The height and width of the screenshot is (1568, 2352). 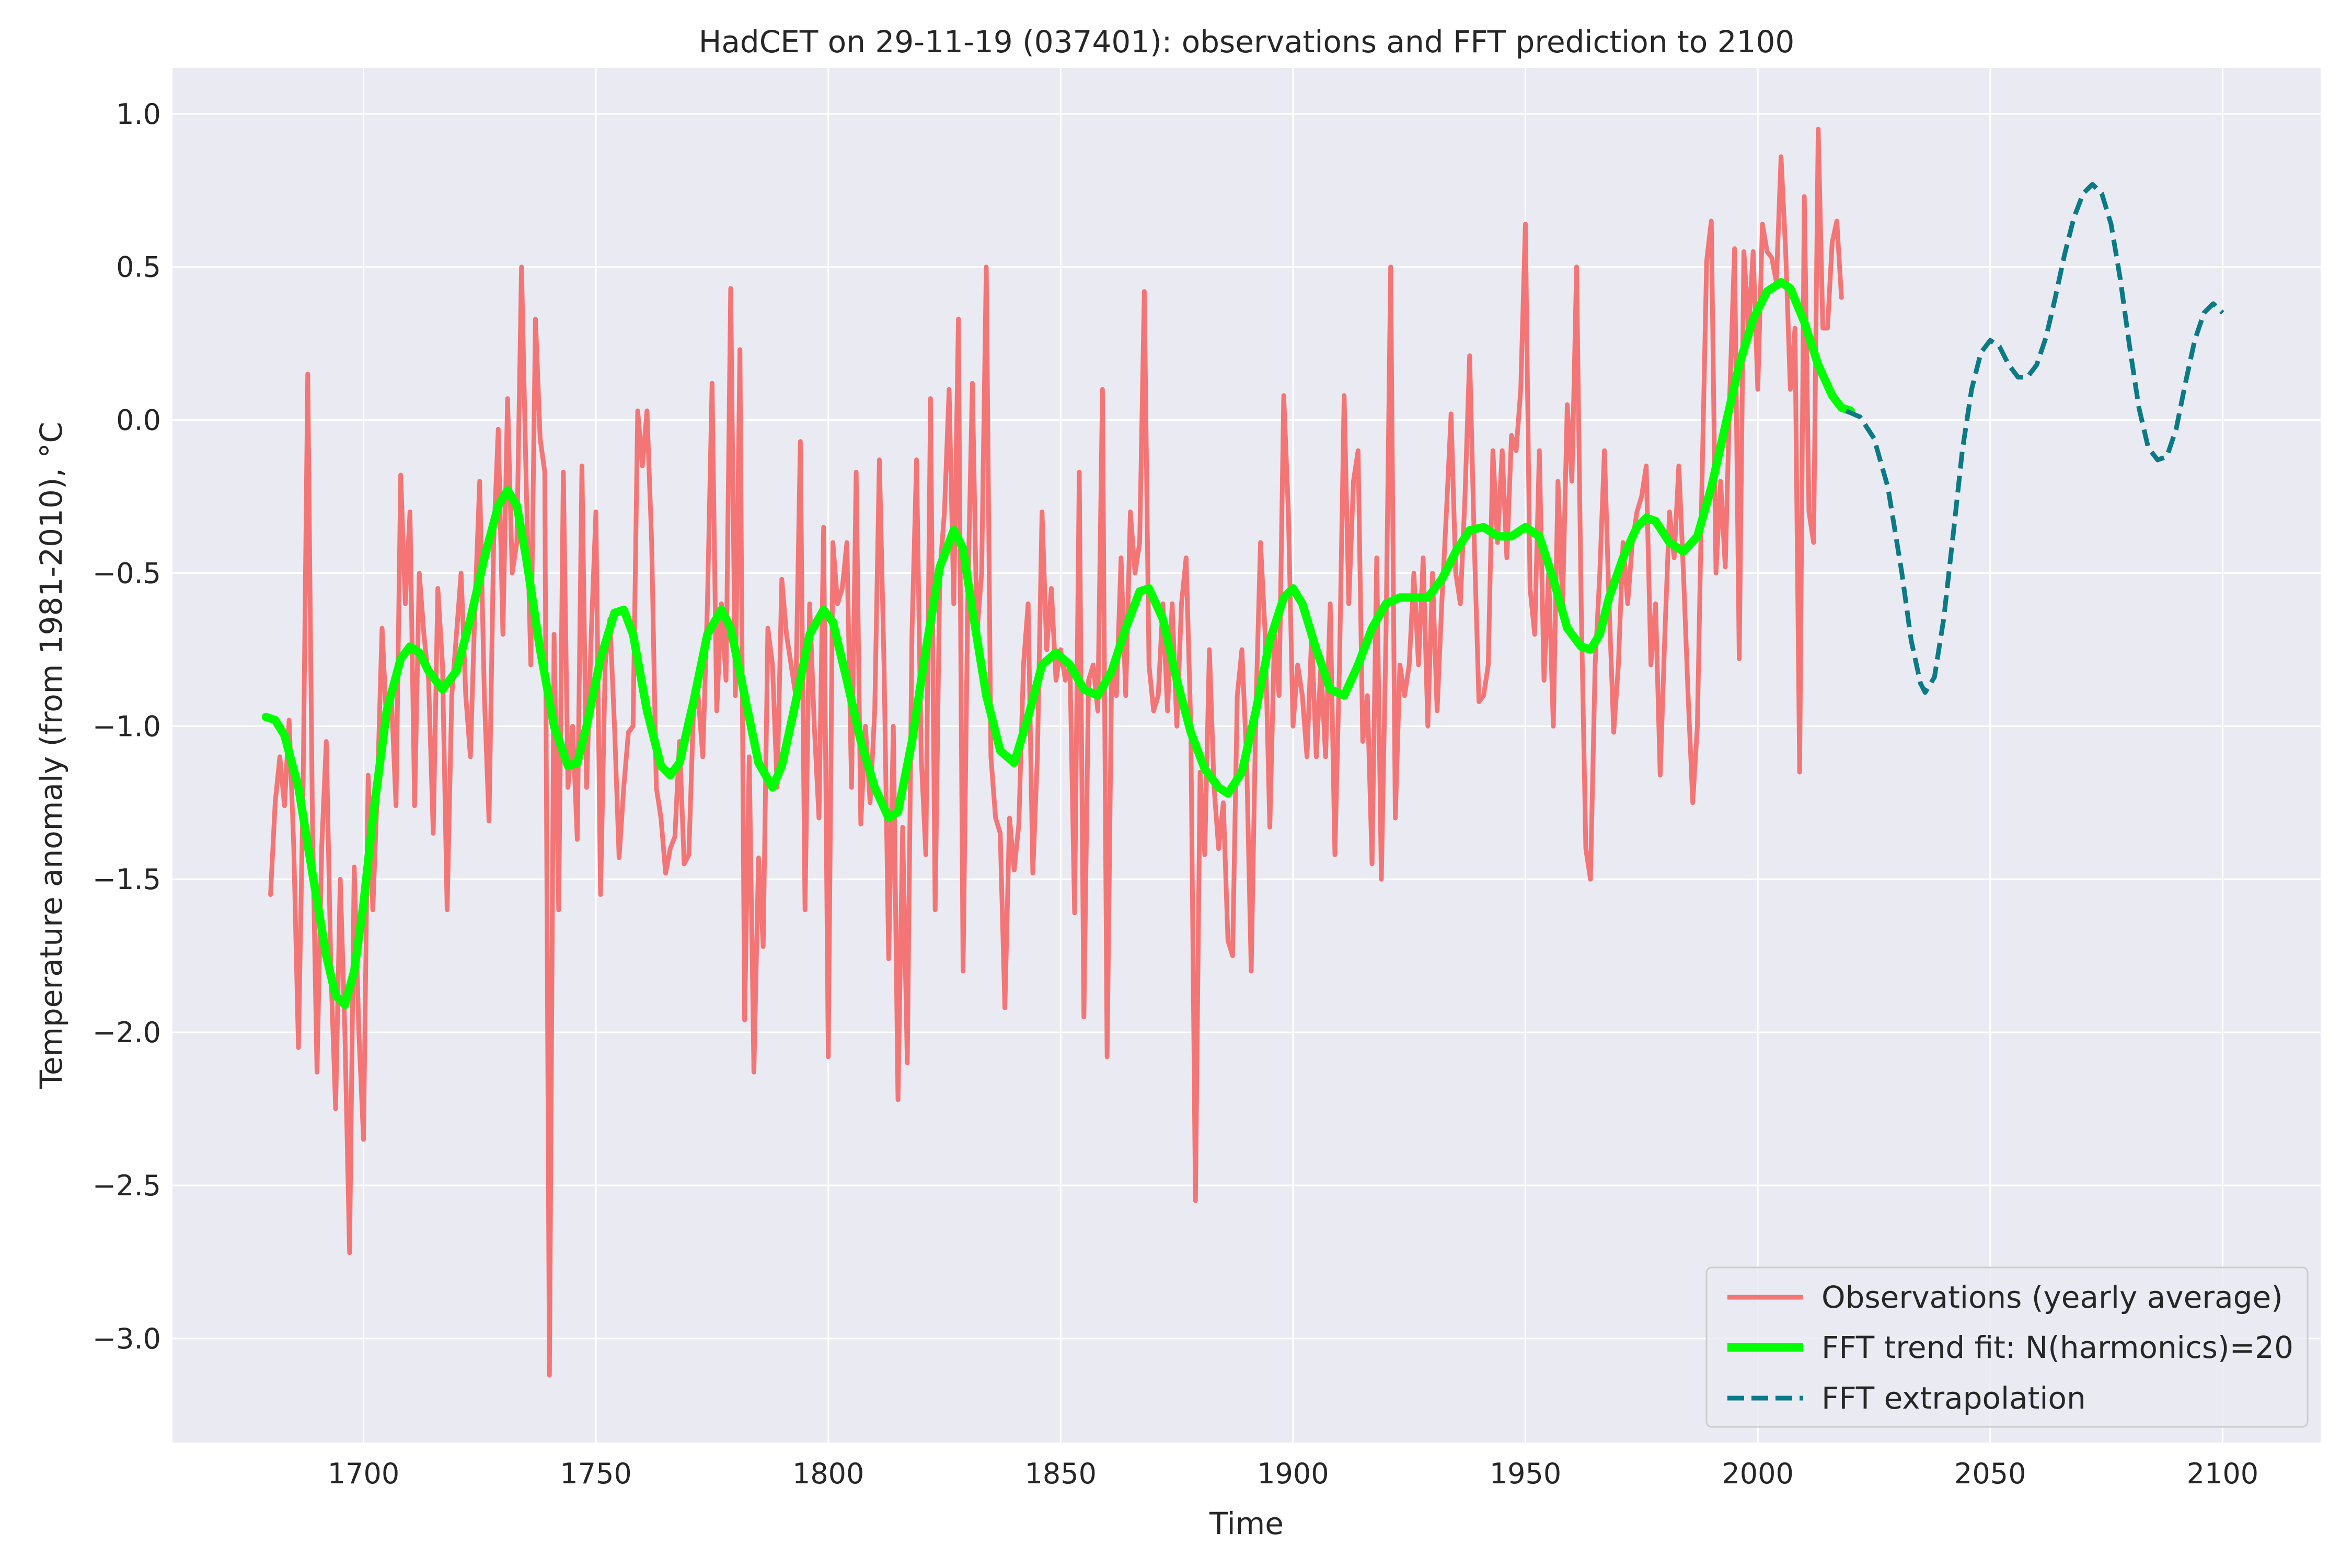 What do you see at coordinates (2034, 438) in the screenshot?
I see `series-fft-extrapolation` at bounding box center [2034, 438].